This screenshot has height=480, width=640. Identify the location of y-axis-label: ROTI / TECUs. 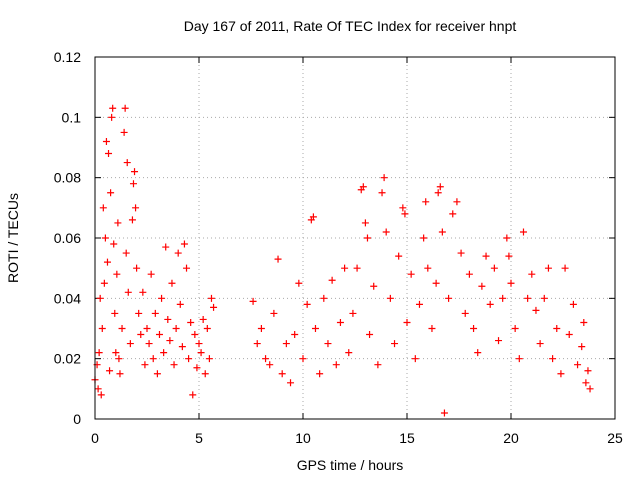
(13, 238).